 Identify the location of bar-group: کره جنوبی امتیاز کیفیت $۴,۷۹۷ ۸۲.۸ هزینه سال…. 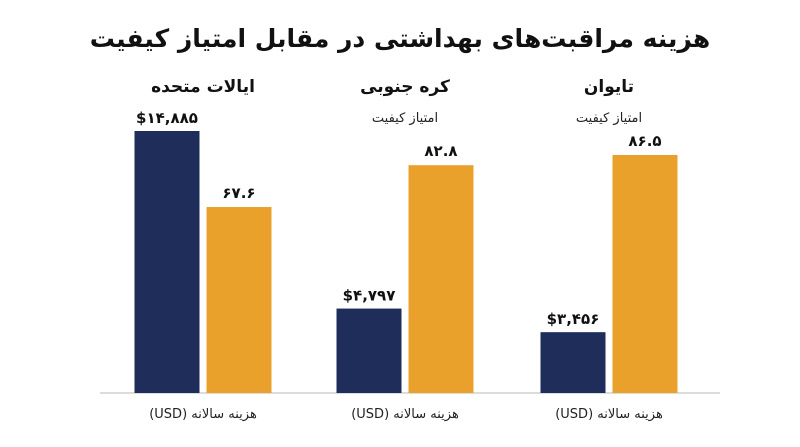
(405, 249).